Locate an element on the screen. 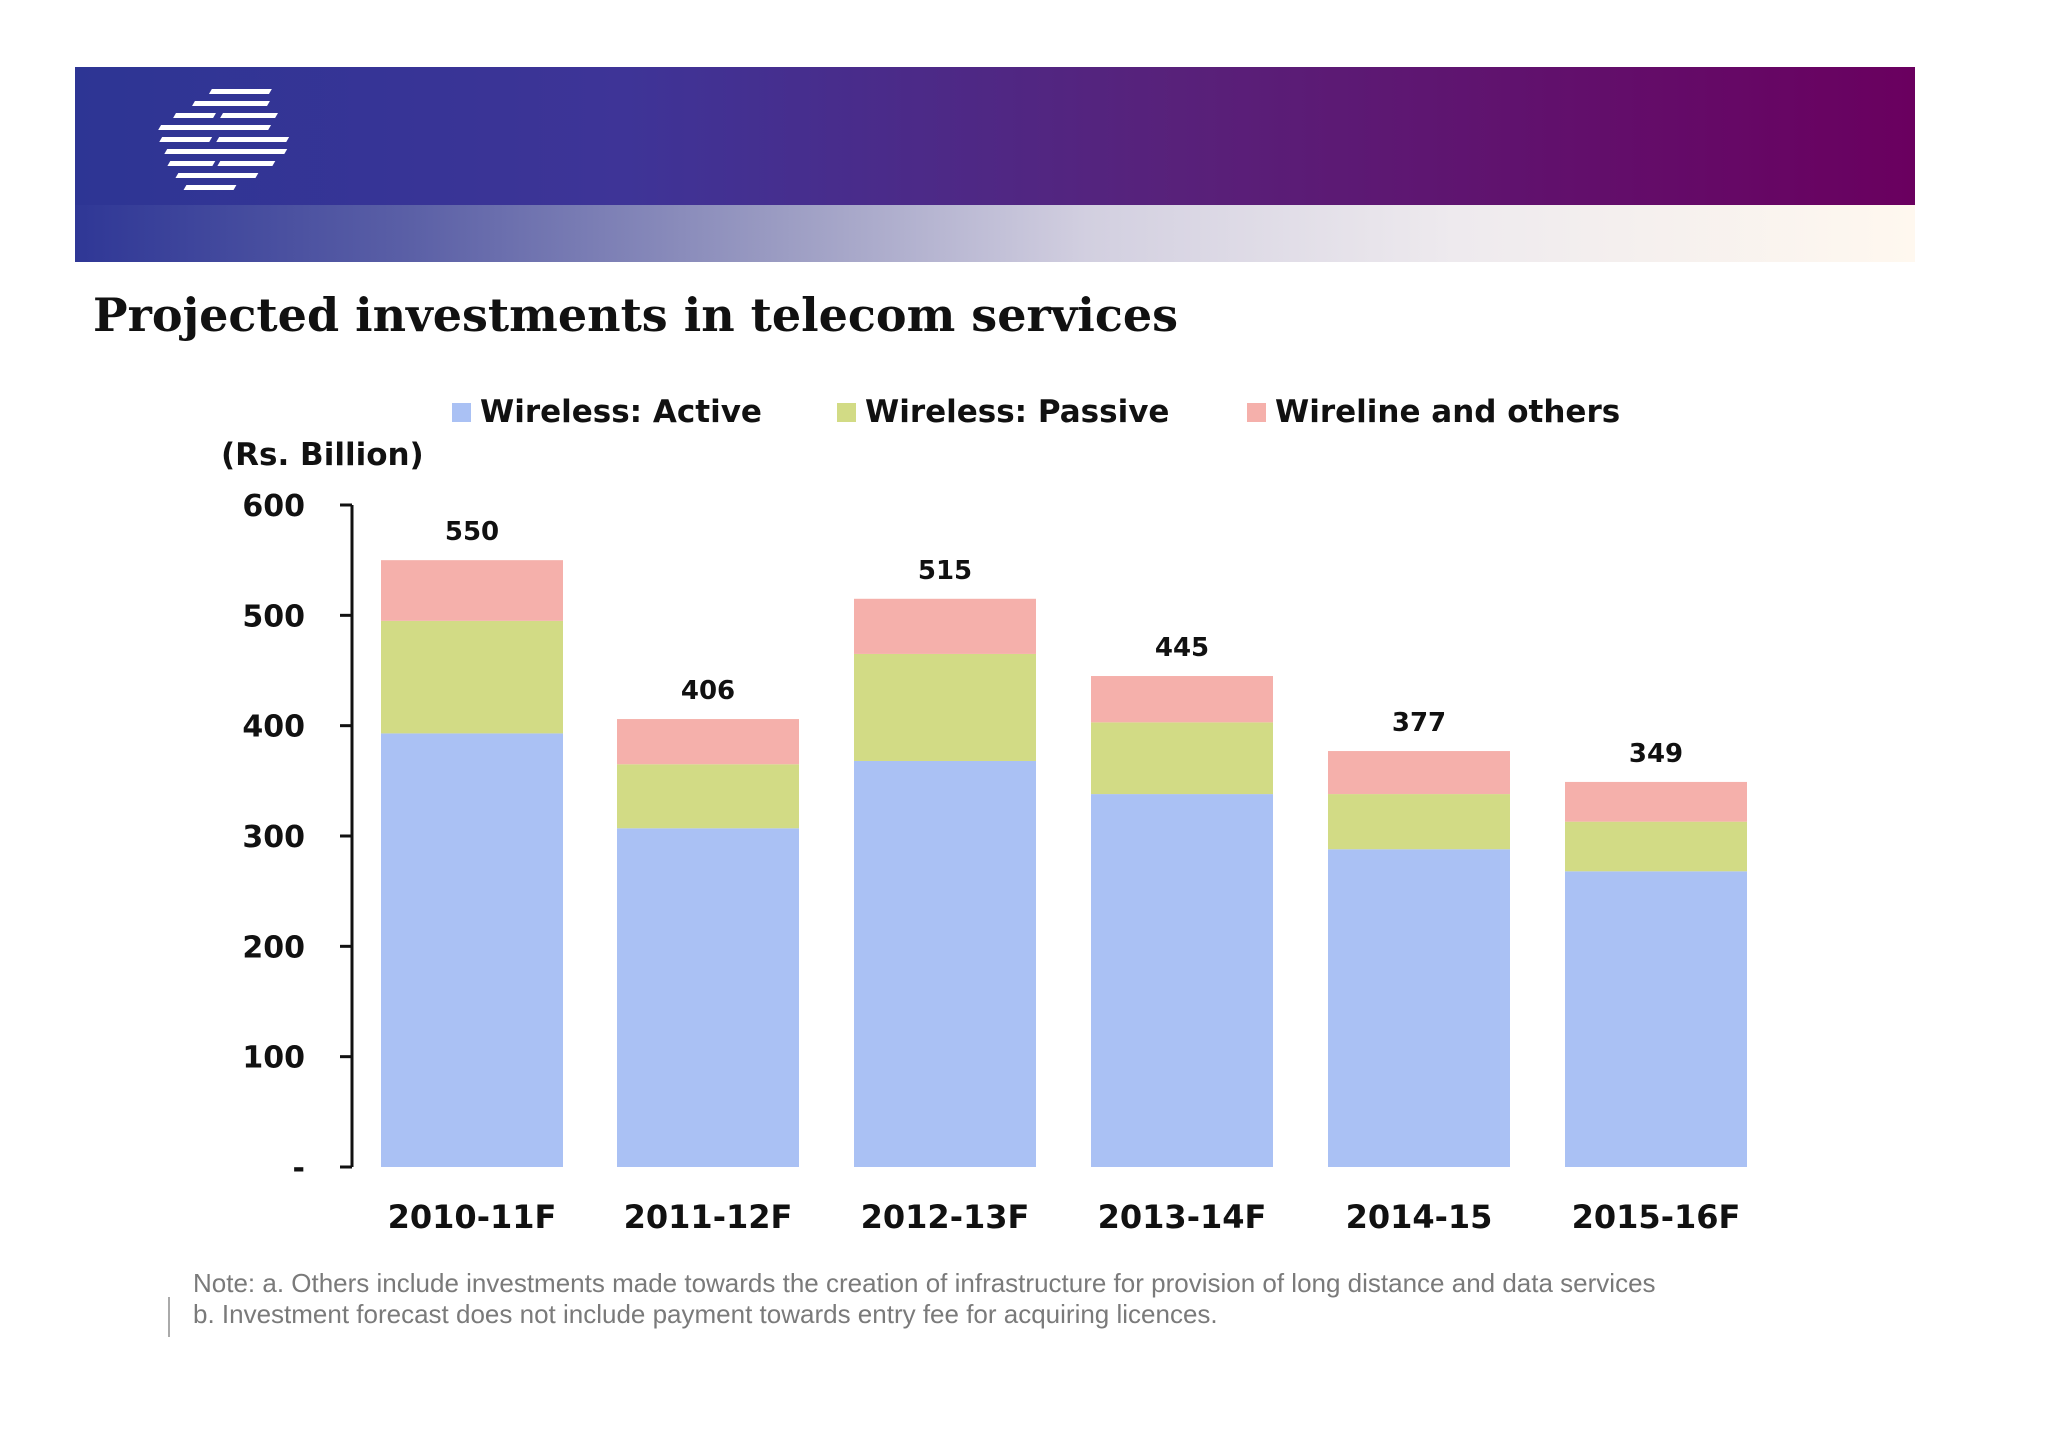 Image resolution: width=2048 pixels, height=1448 pixels. total-label-2013-14F: 445 is located at coordinates (1182, 648).